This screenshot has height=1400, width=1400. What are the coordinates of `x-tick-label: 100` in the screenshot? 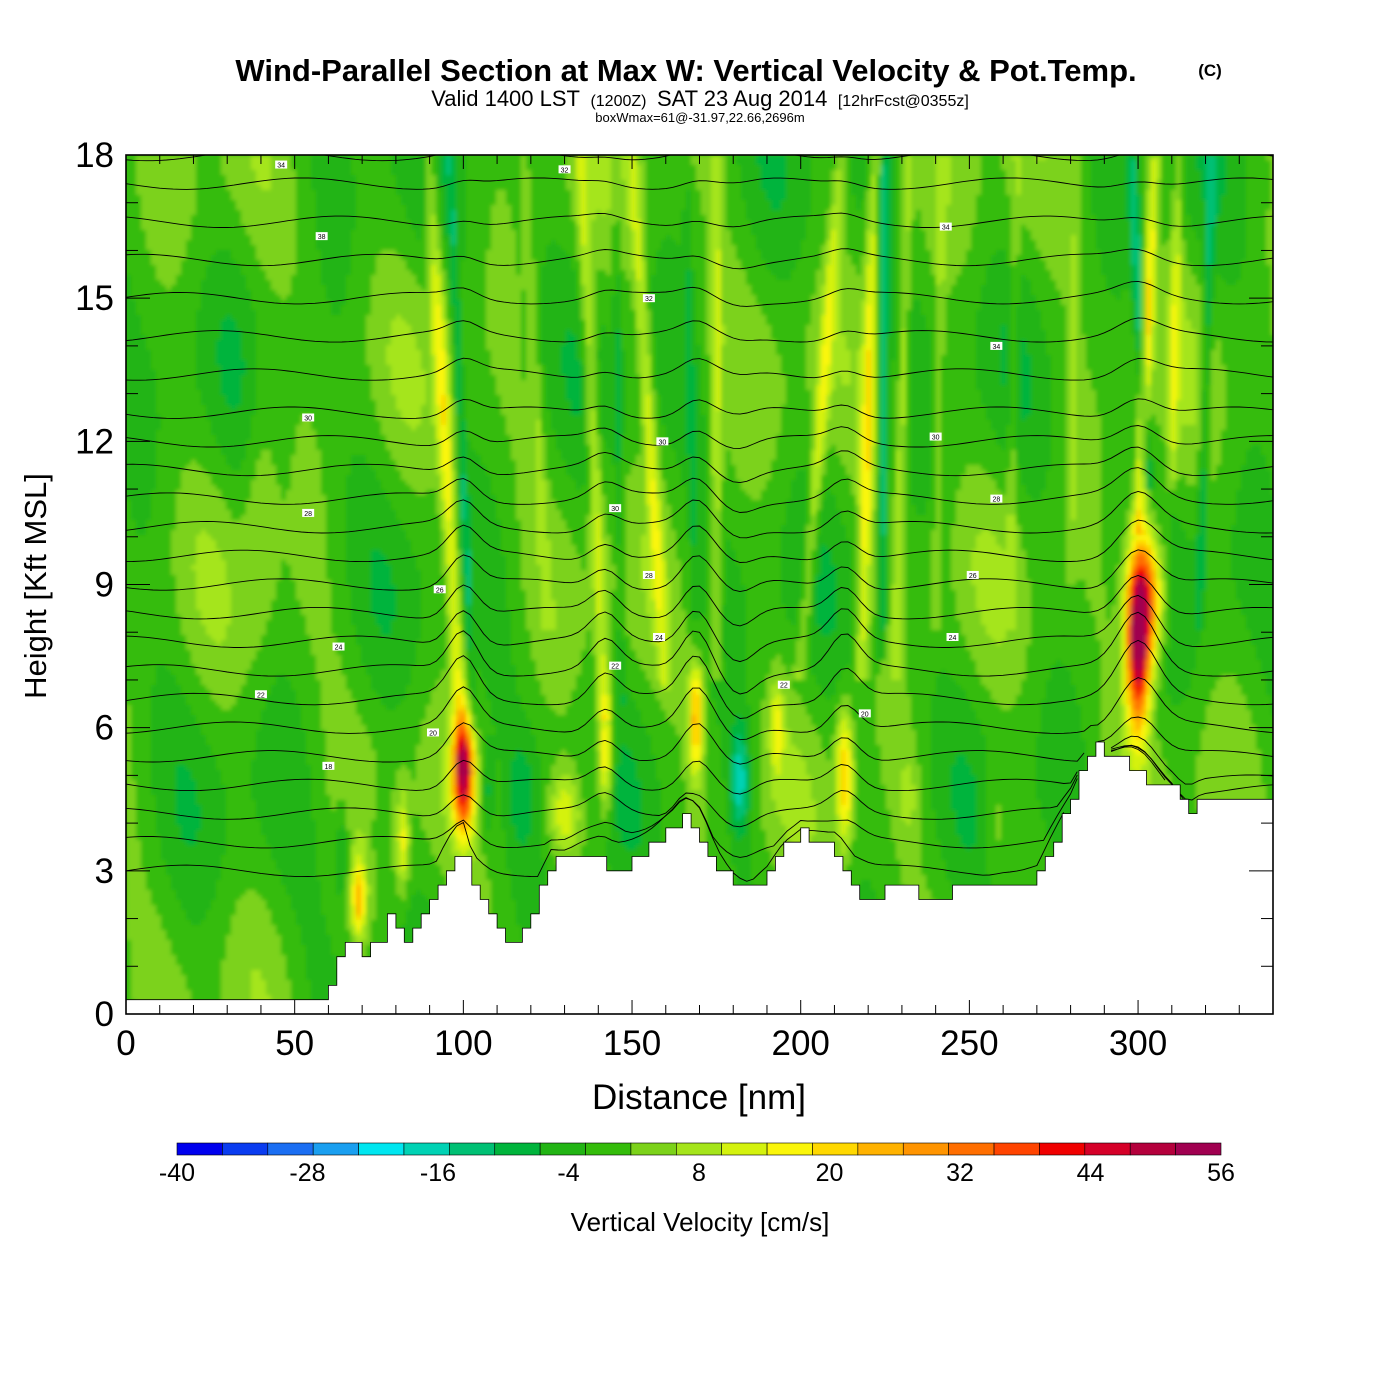 It's located at (463, 1043).